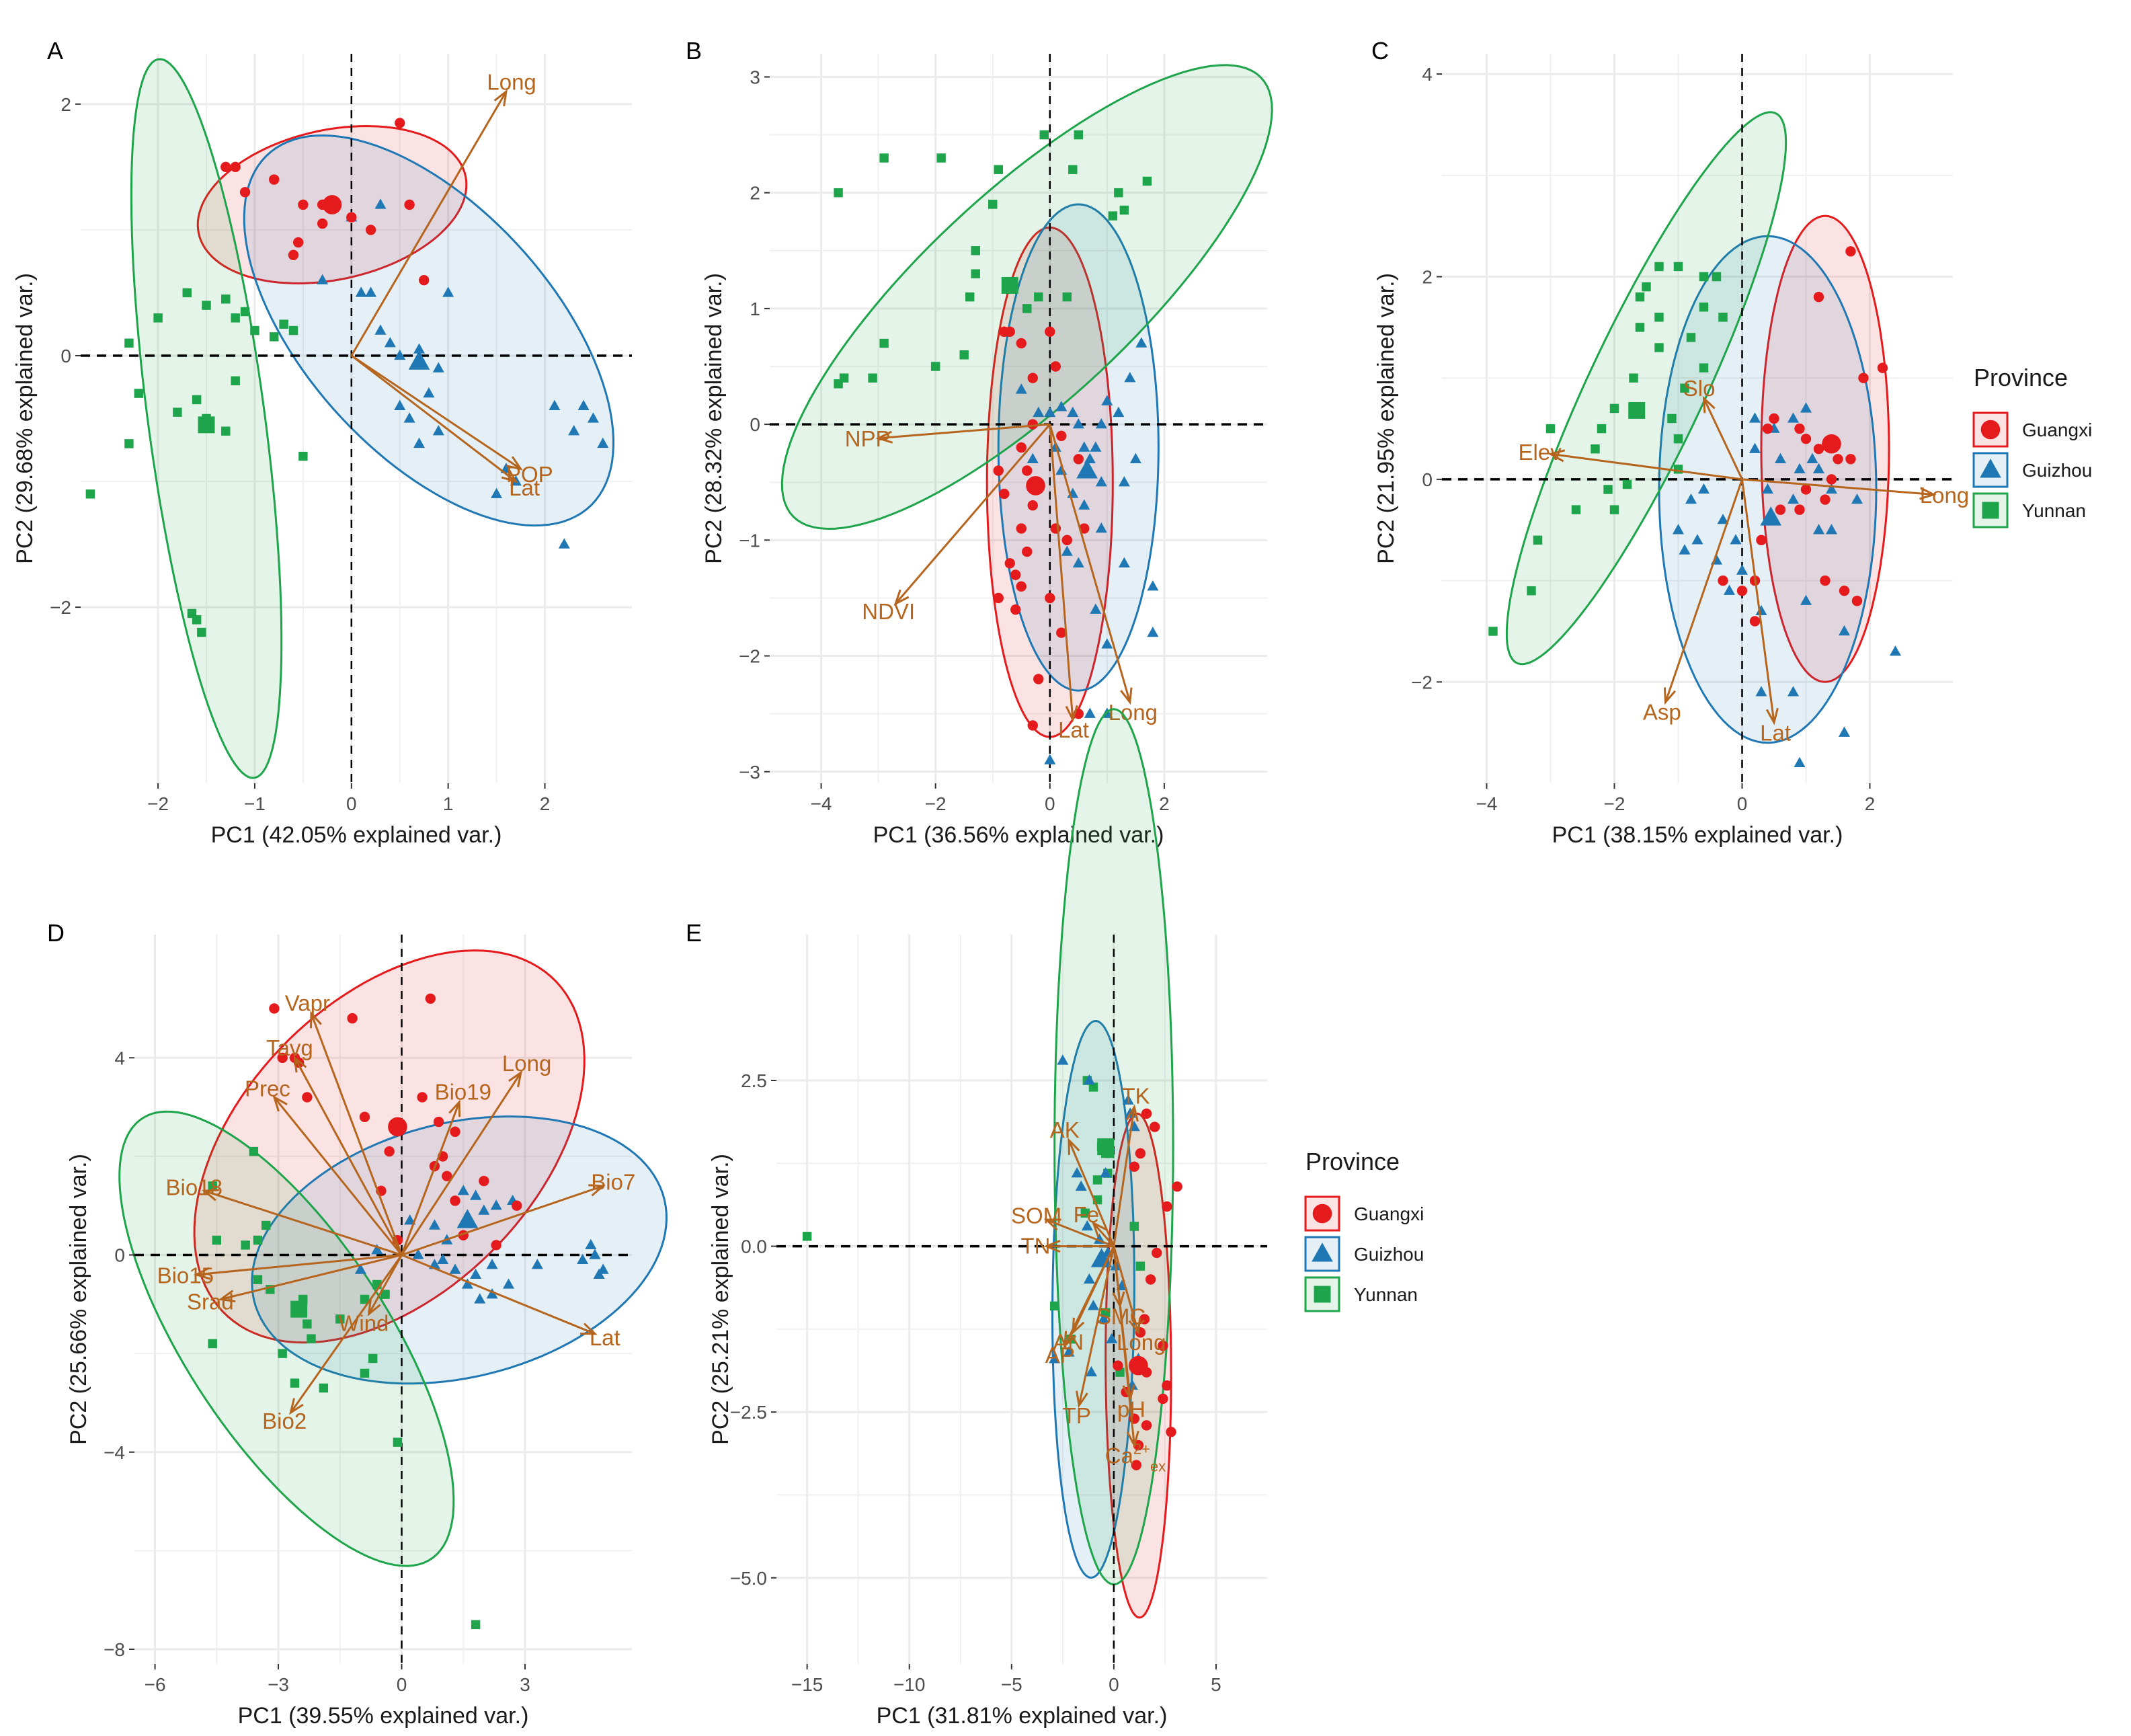  I want to click on x-tick-label: −2, so click(158, 803).